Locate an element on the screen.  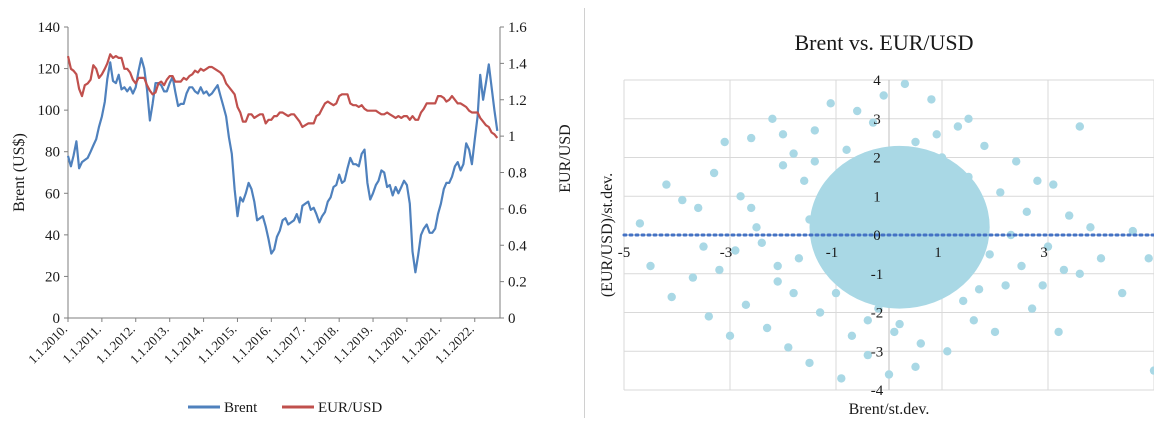
y2-tick-label: 0.8 is located at coordinates (517, 174).